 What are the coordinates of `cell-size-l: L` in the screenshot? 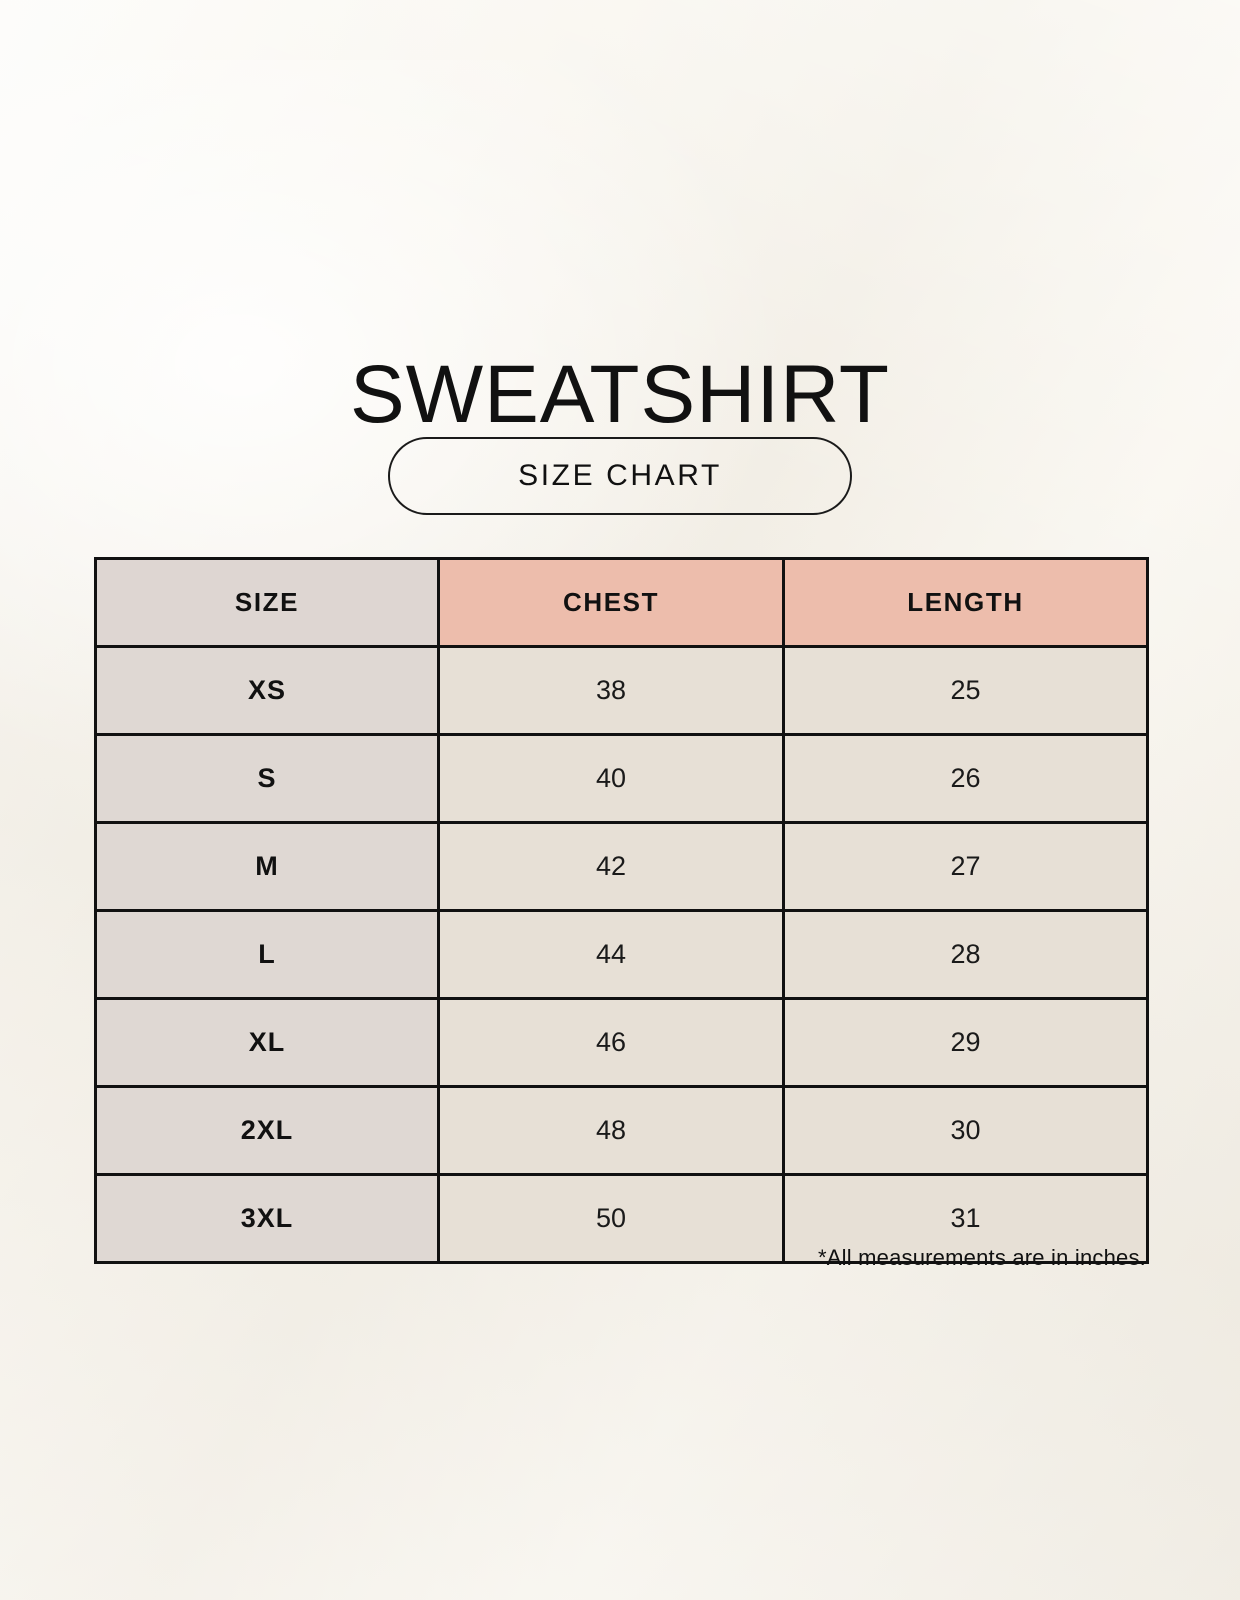 It's located at (267, 954).